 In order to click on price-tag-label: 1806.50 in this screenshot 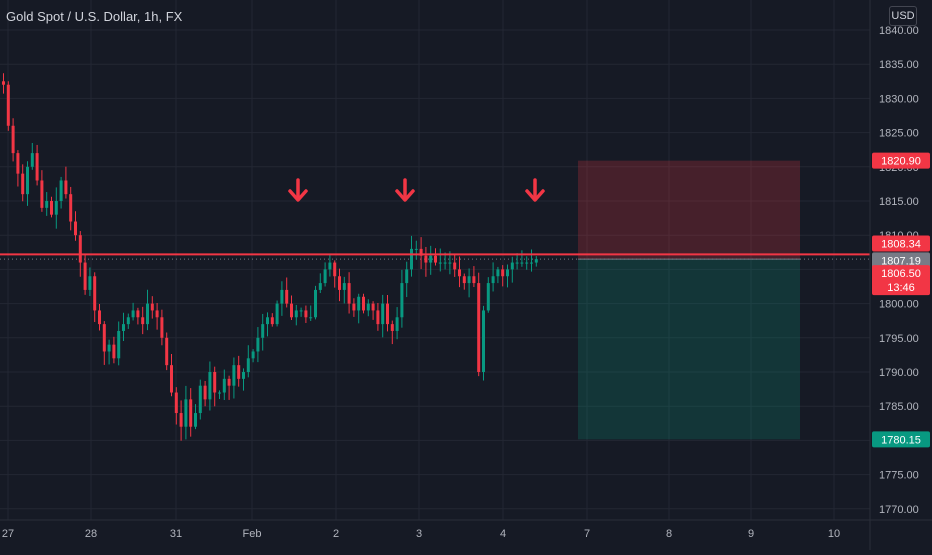, I will do `click(901, 274)`.